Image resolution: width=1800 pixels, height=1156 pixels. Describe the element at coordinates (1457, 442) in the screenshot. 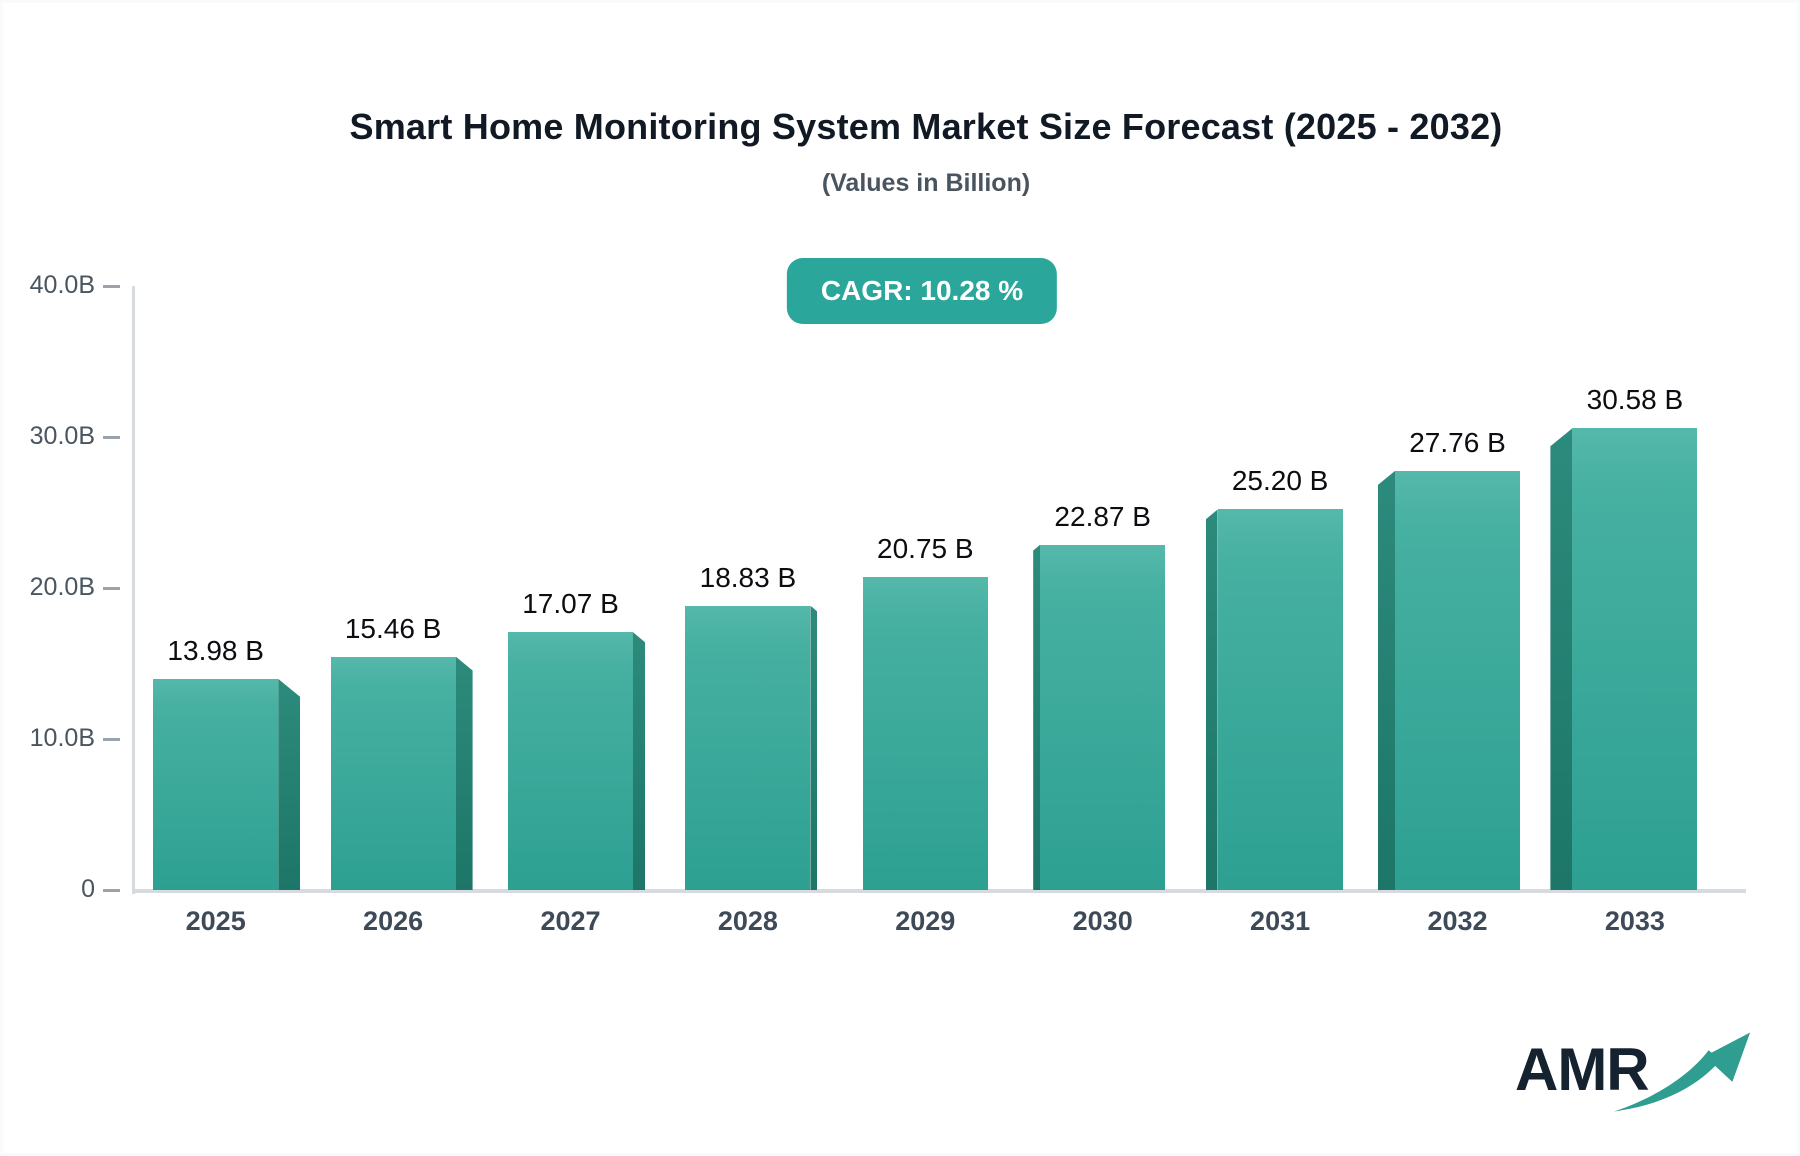

I see `bar-value-label: 27.76 B` at that location.